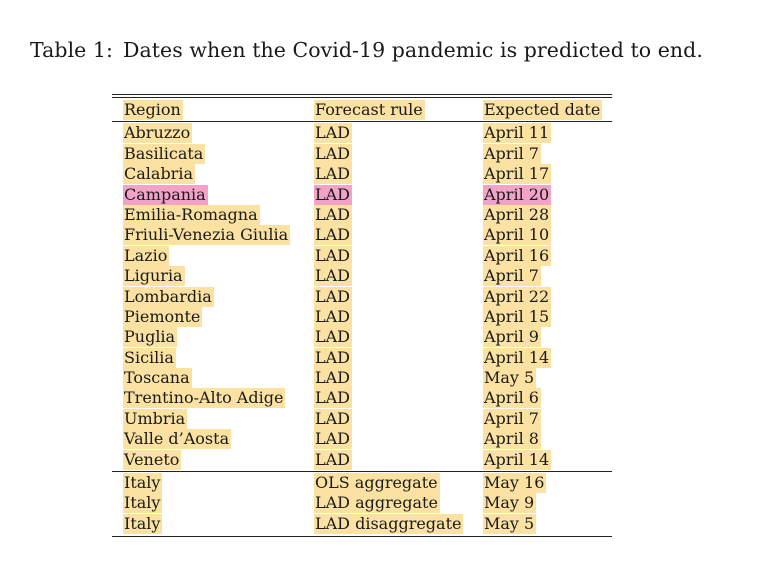 The image size is (767, 584). Describe the element at coordinates (362, 214) in the screenshot. I see `table-row: Emilia-Romagna LAD April 28` at that location.